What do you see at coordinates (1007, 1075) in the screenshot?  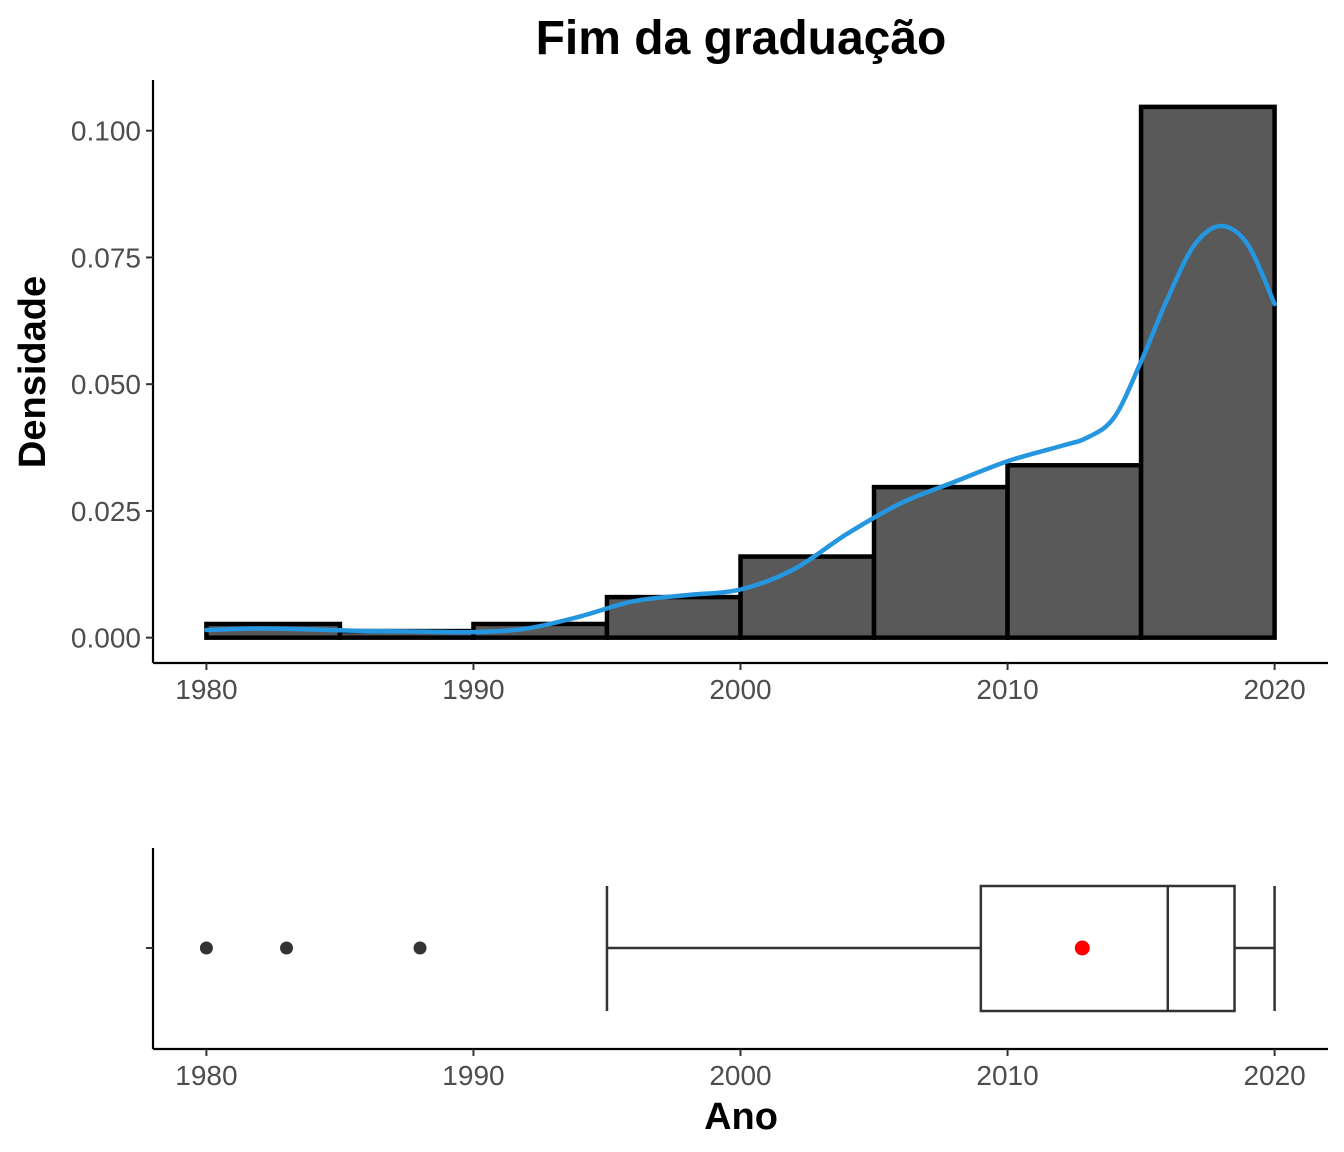 I see `x-tick-label-bottom-3: 2010` at bounding box center [1007, 1075].